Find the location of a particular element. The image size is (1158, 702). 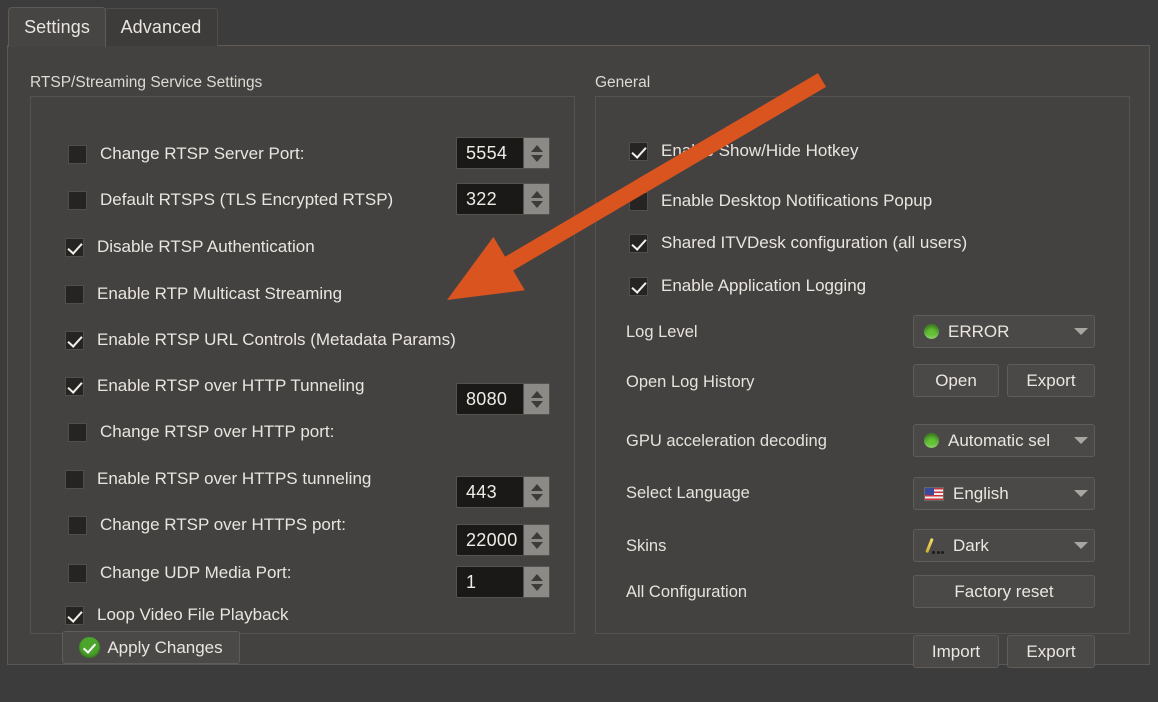

label-log-level-row: Log Level is located at coordinates (662, 332).